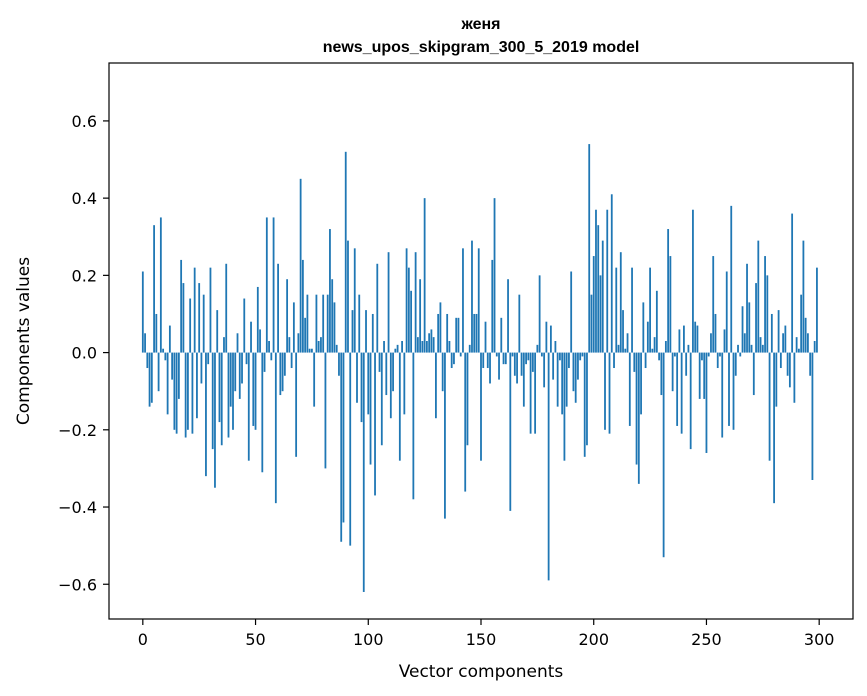 The image size is (867, 696). I want to click on x-tick-label: 200, so click(593, 639).